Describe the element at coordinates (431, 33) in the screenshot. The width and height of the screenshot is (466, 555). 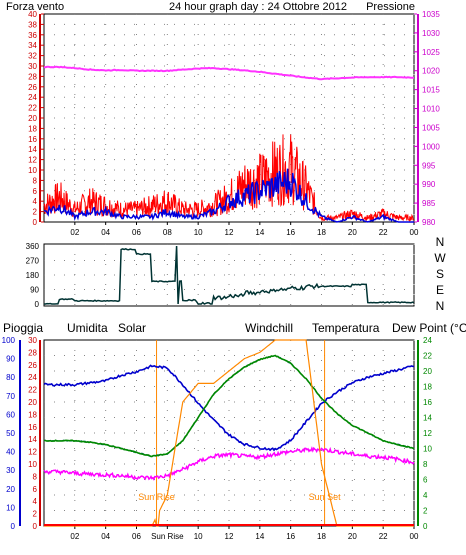
I see `top-right-tick-label: 1030` at that location.